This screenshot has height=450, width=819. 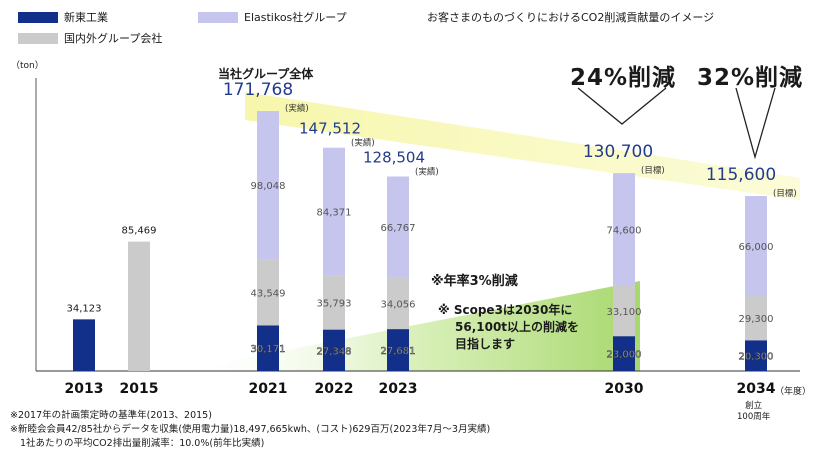 What do you see at coordinates (754, 417) in the screenshot?
I see `anniversary-line: 100周年` at bounding box center [754, 417].